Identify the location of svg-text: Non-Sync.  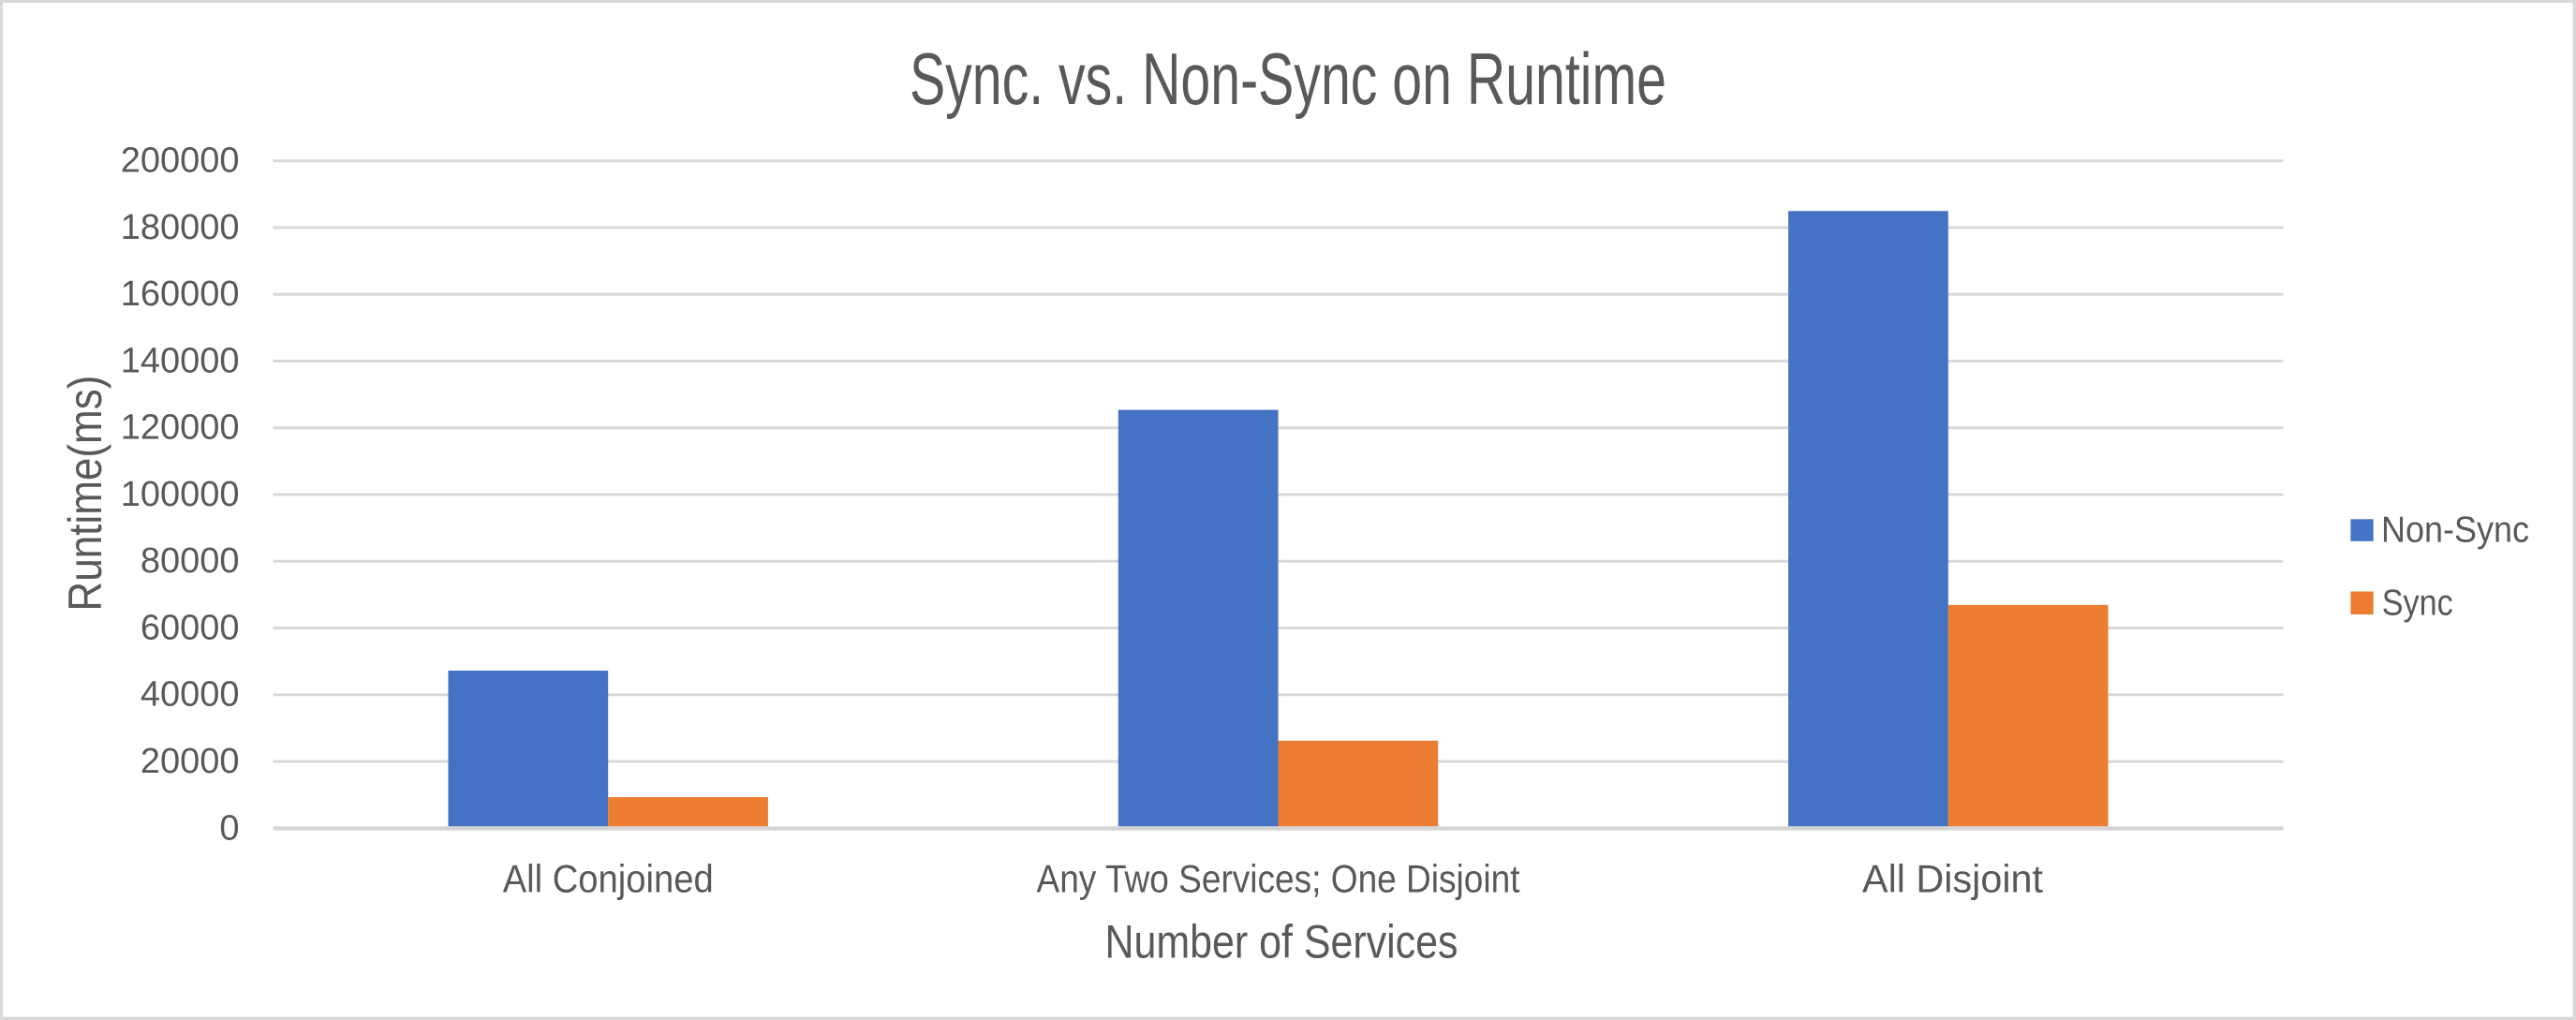
(2455, 530).